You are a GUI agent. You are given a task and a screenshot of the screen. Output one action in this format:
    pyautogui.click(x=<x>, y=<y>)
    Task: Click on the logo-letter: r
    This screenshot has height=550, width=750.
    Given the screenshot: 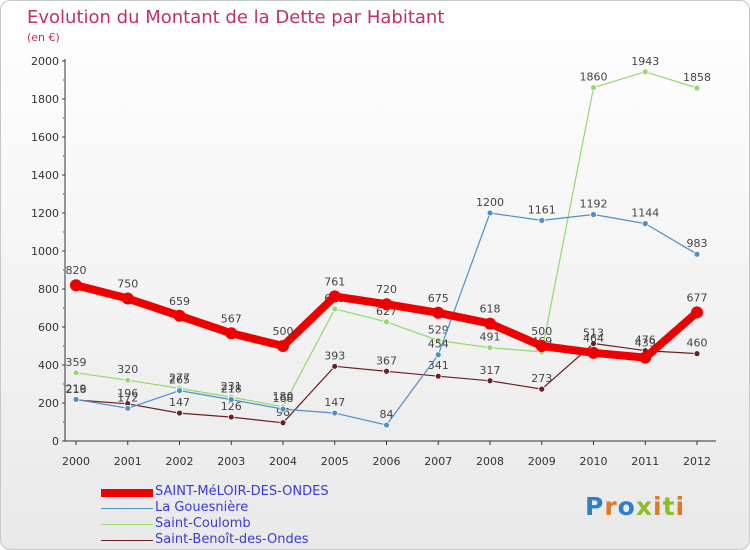 What is the action you would take?
    pyautogui.click(x=611, y=506)
    